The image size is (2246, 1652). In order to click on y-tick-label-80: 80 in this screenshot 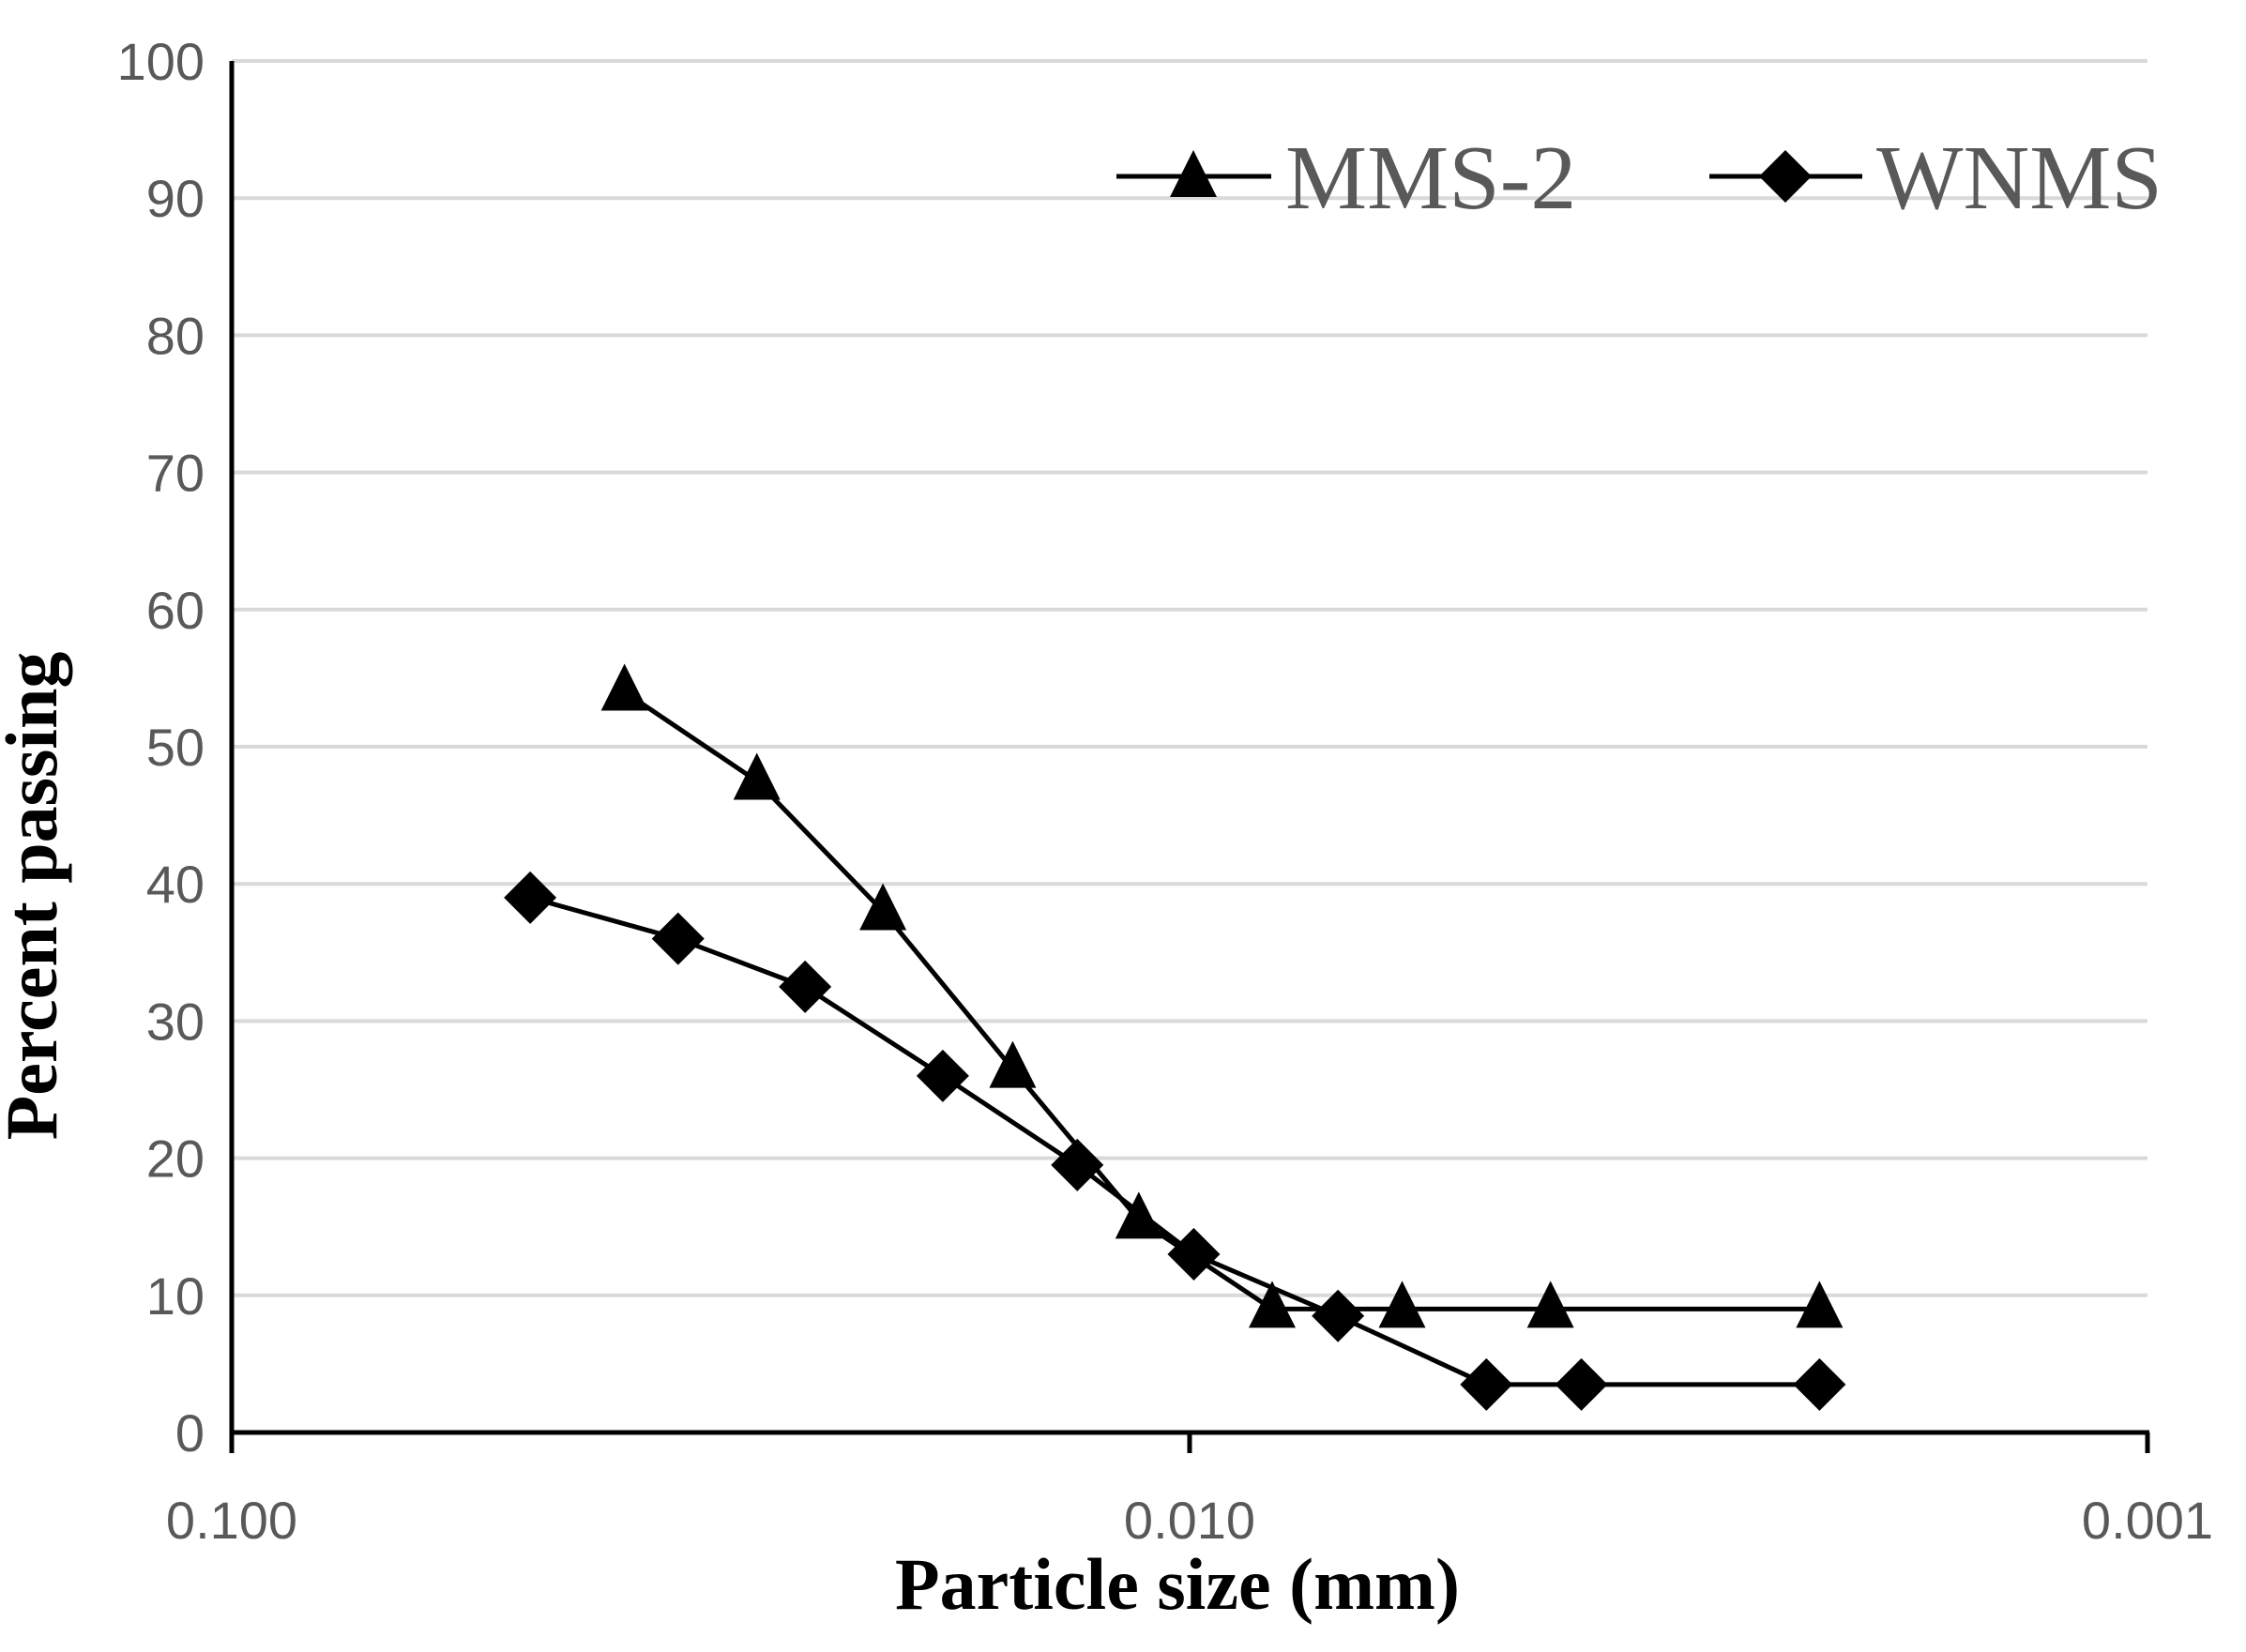, I will do `click(176, 335)`.